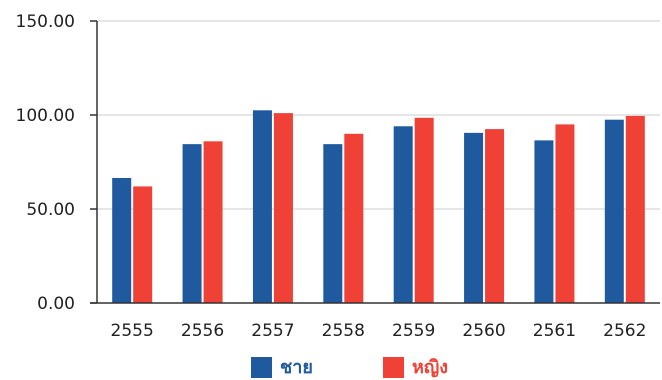 Image resolution: width=662 pixels, height=380 pixels. Describe the element at coordinates (56, 304) in the screenshot. I see `y-tick-label: 0.00` at that location.